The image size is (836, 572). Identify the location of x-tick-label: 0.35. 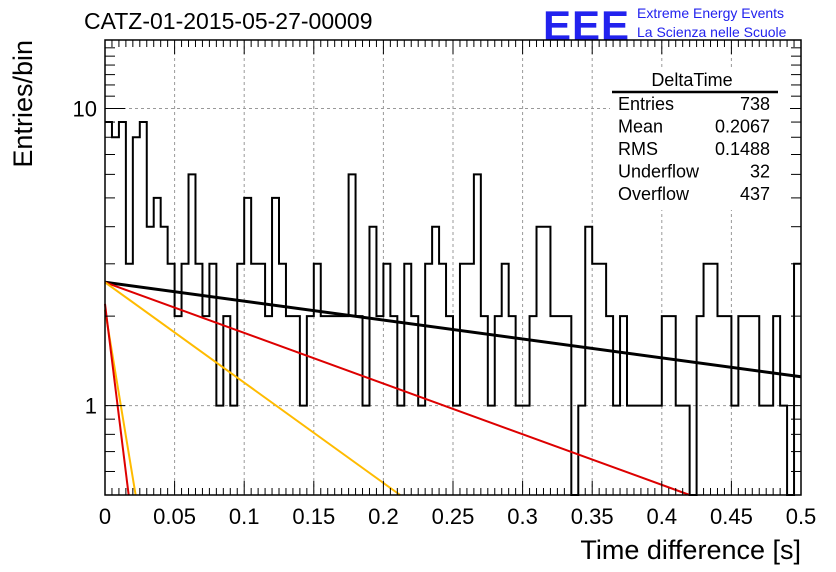
(592, 516).